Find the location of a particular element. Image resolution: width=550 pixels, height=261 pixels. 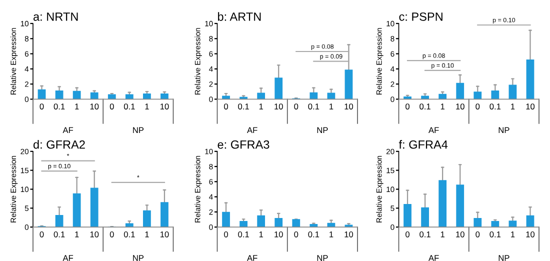

chart-title: f: GFRA4 is located at coordinates (423, 144).